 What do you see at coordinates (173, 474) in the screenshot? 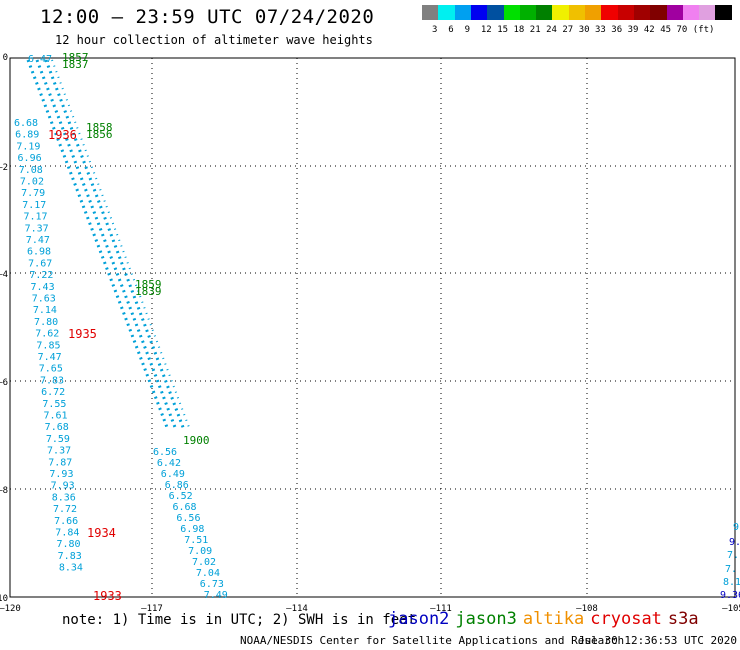
I see `swh-value: 6.49` at bounding box center [173, 474].